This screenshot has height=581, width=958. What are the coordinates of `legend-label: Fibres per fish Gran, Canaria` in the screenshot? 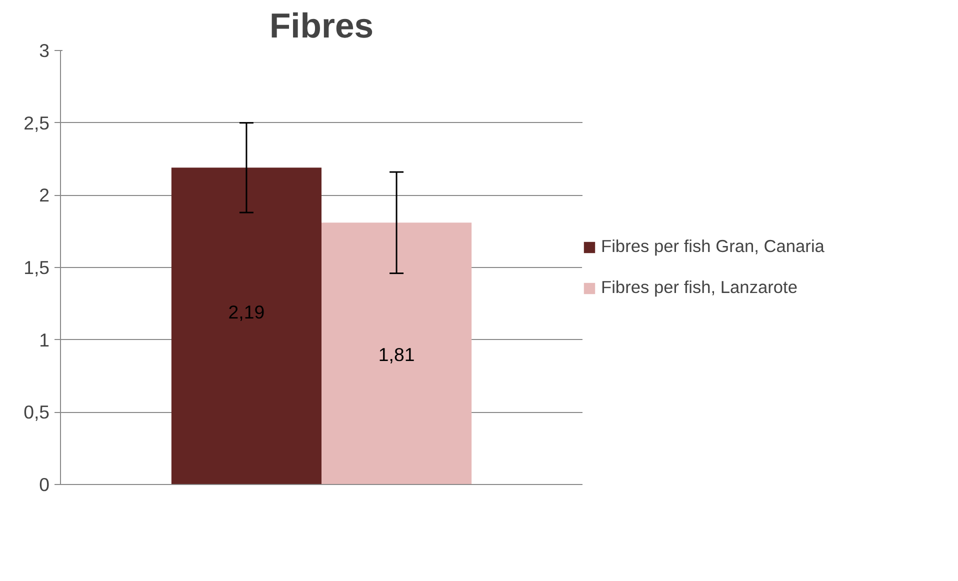 It's located at (712, 246).